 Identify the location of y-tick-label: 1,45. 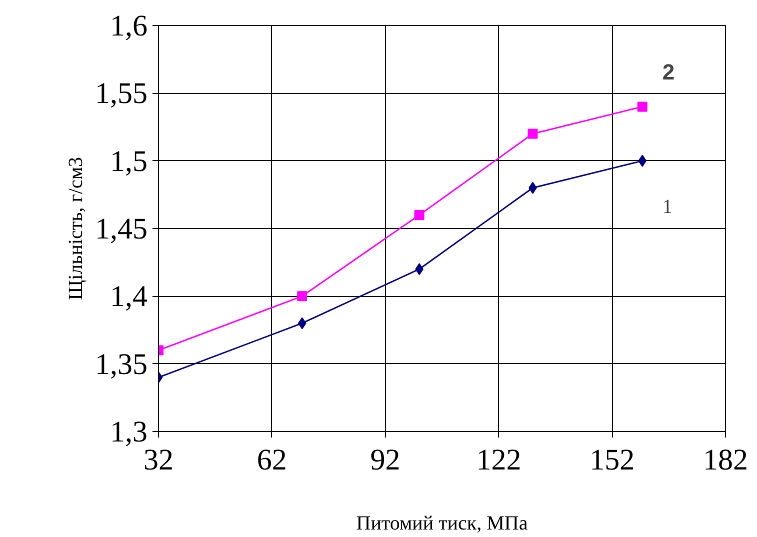
(121, 229).